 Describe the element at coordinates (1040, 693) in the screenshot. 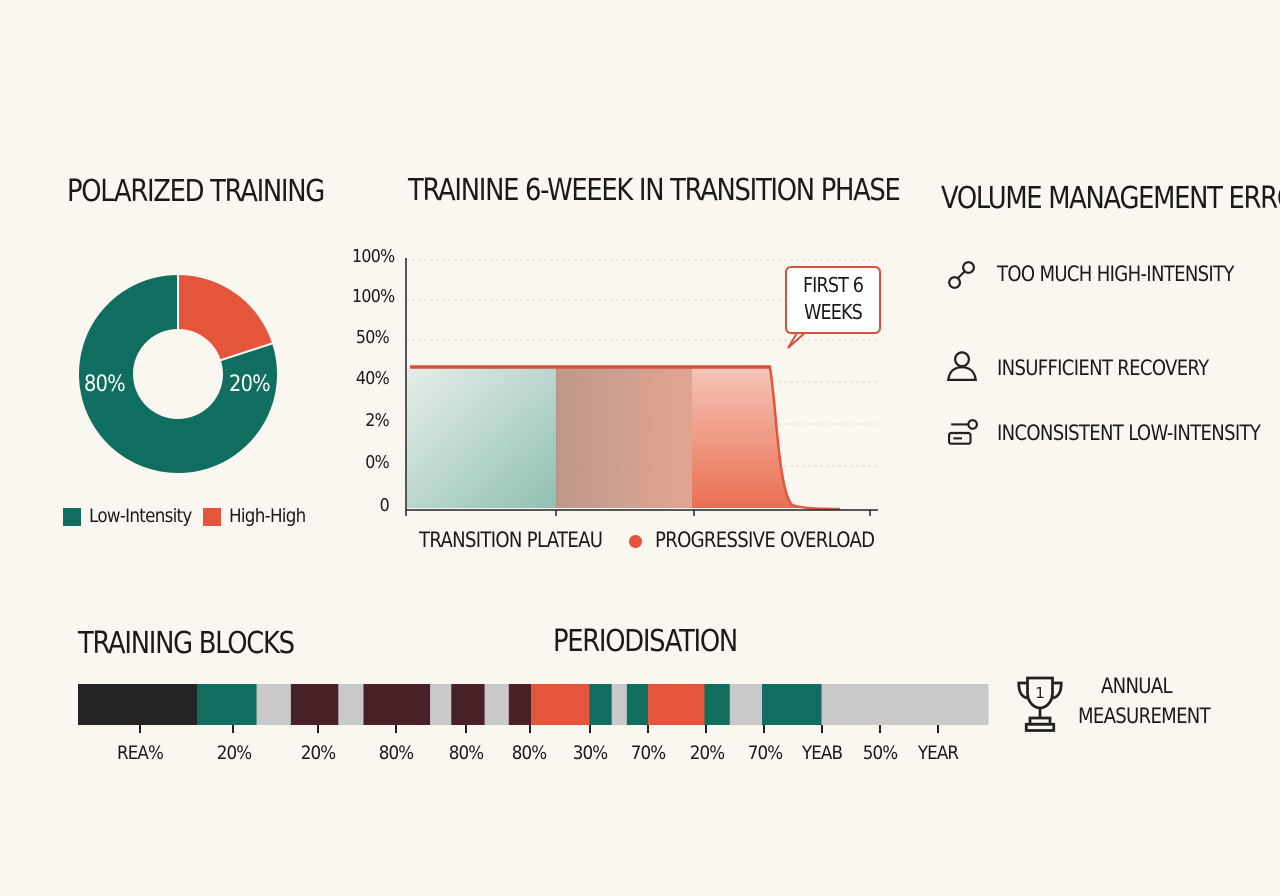

I see `trophy-badge: 1` at that location.